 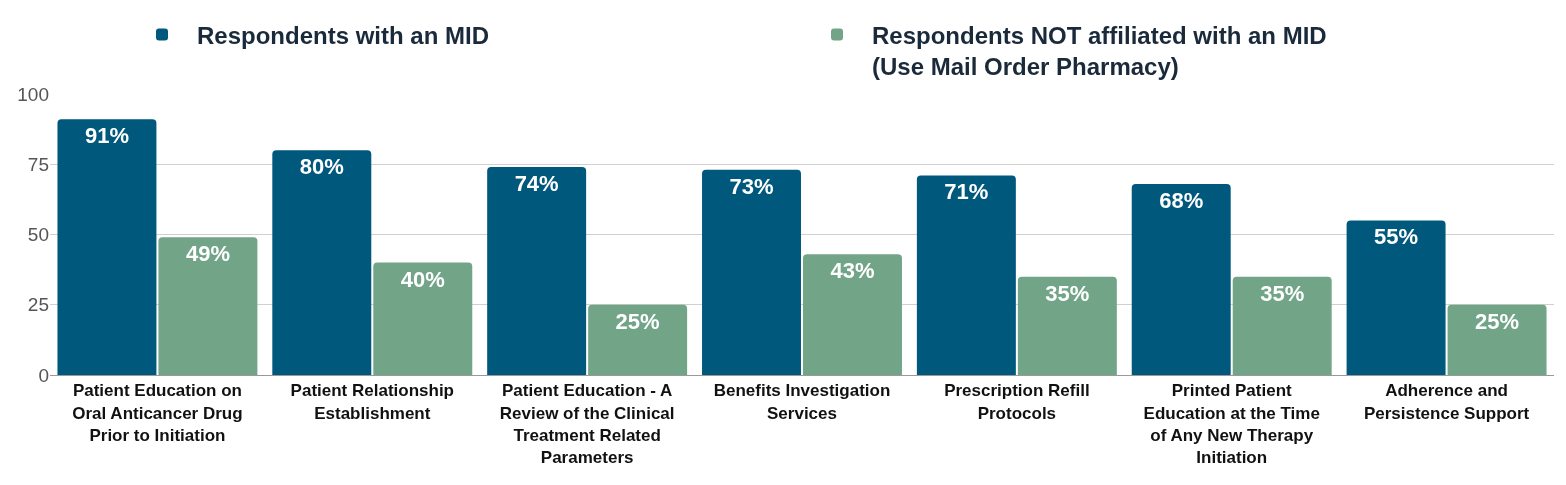 What do you see at coordinates (1099, 51) in the screenshot?
I see `legend-label: Respondents NOT affiliated with an MID (Use Mail Order Pharmacy)` at bounding box center [1099, 51].